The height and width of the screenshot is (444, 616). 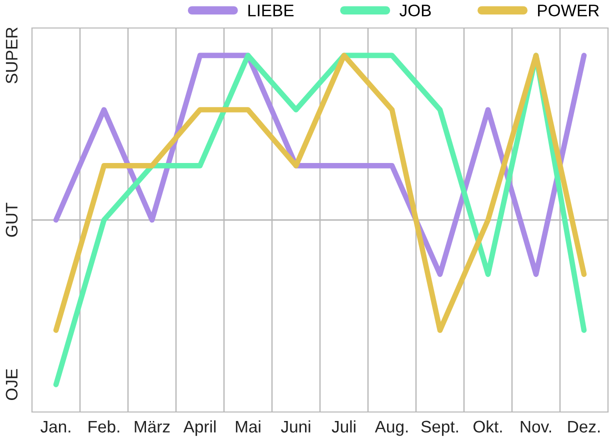 I want to click on text: GUT, so click(x=12, y=219).